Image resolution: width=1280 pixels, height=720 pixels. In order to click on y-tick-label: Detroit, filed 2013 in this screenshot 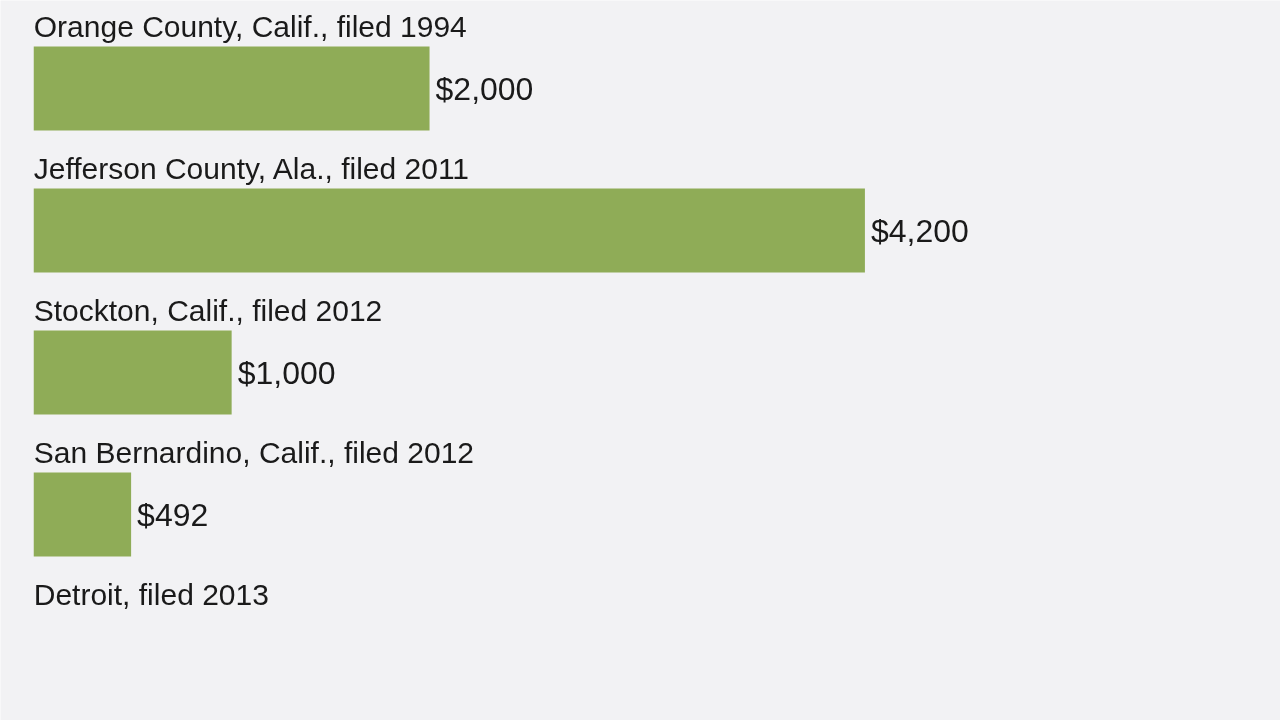, I will do `click(151, 594)`.